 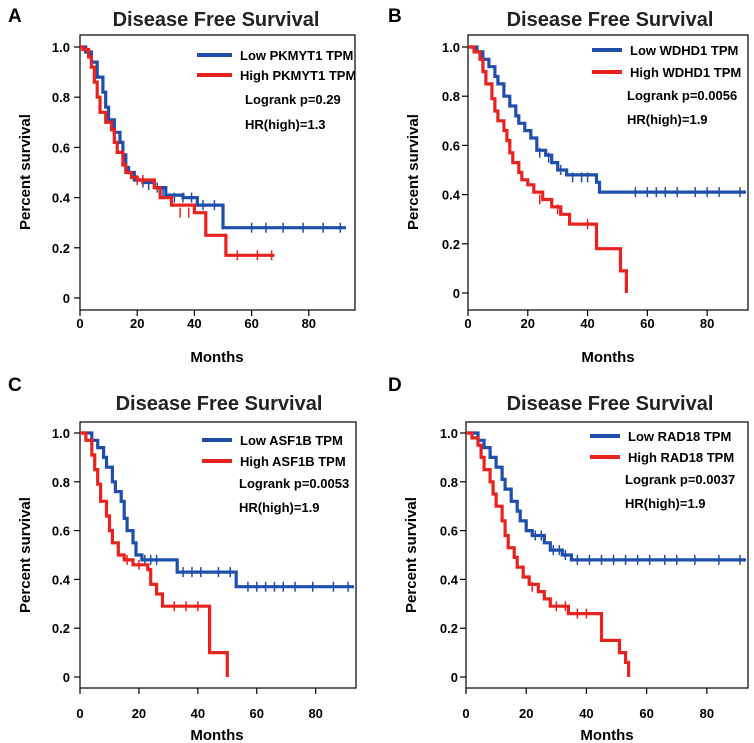 What do you see at coordinates (680, 479) in the screenshot?
I see `logrank-p-value: Logrank p=0.0037` at bounding box center [680, 479].